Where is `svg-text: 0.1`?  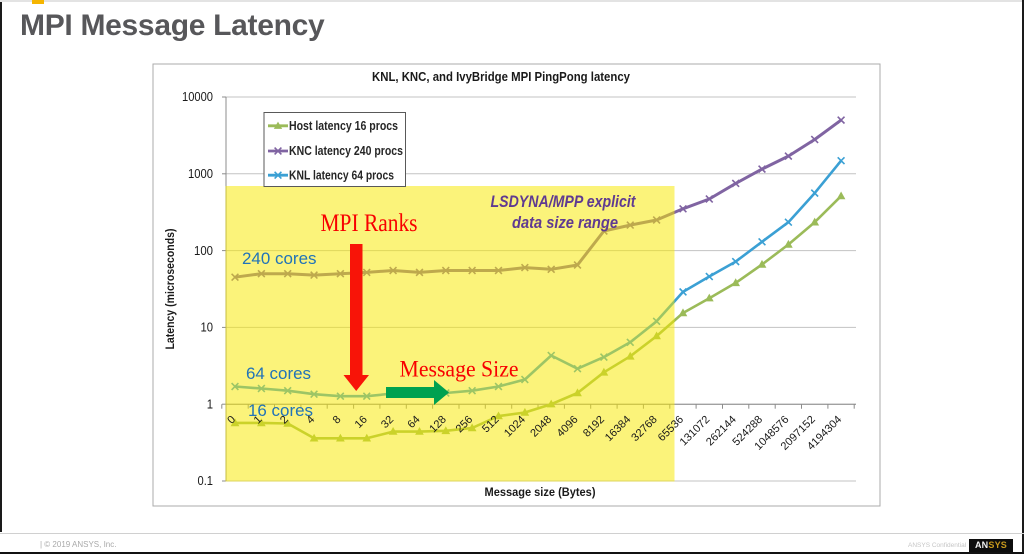 svg-text: 0.1 is located at coordinates (206, 481).